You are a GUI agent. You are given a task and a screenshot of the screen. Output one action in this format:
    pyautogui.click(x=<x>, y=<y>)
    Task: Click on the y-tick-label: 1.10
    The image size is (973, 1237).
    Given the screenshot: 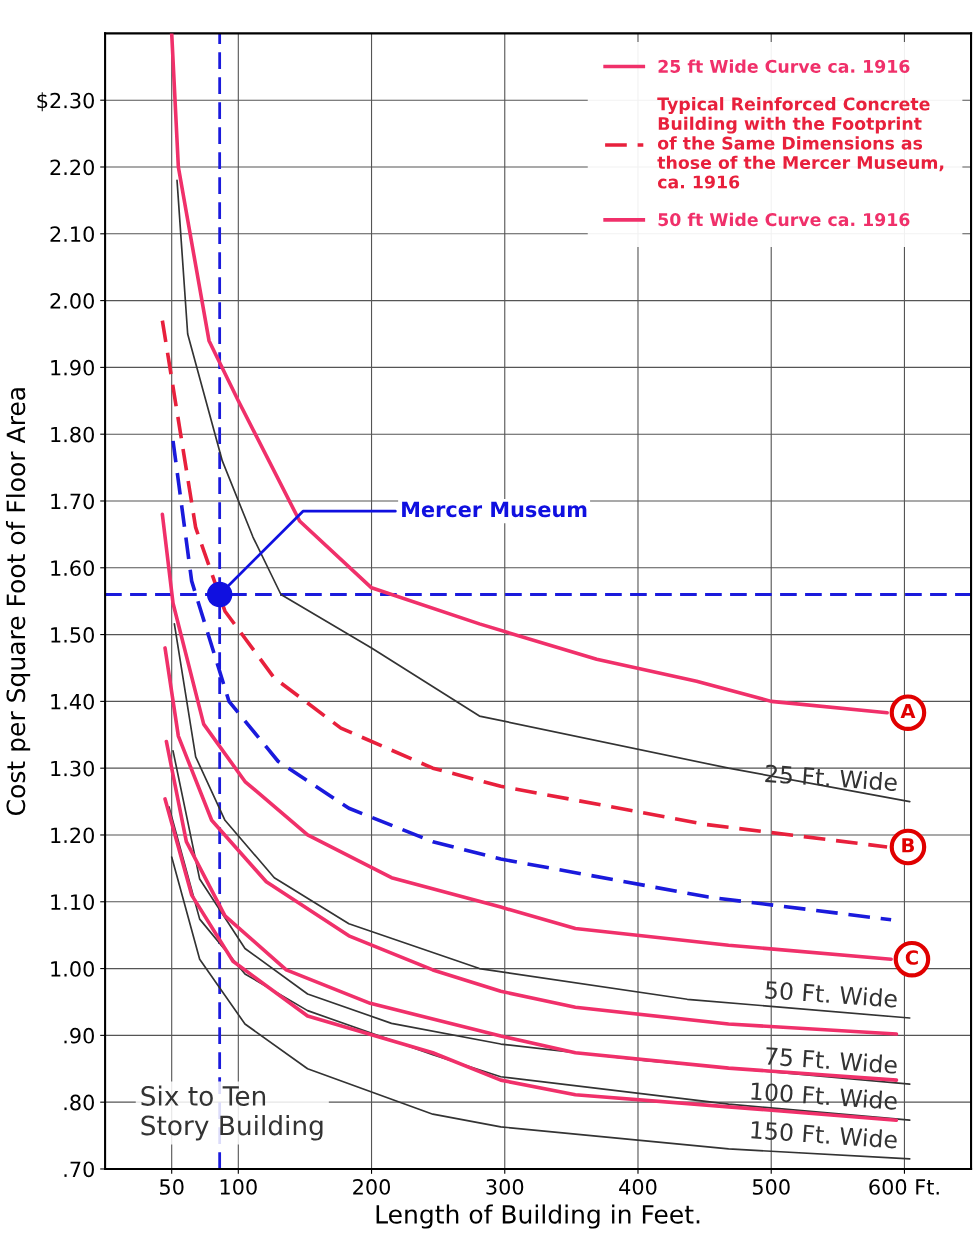 What is the action you would take?
    pyautogui.click(x=72, y=902)
    